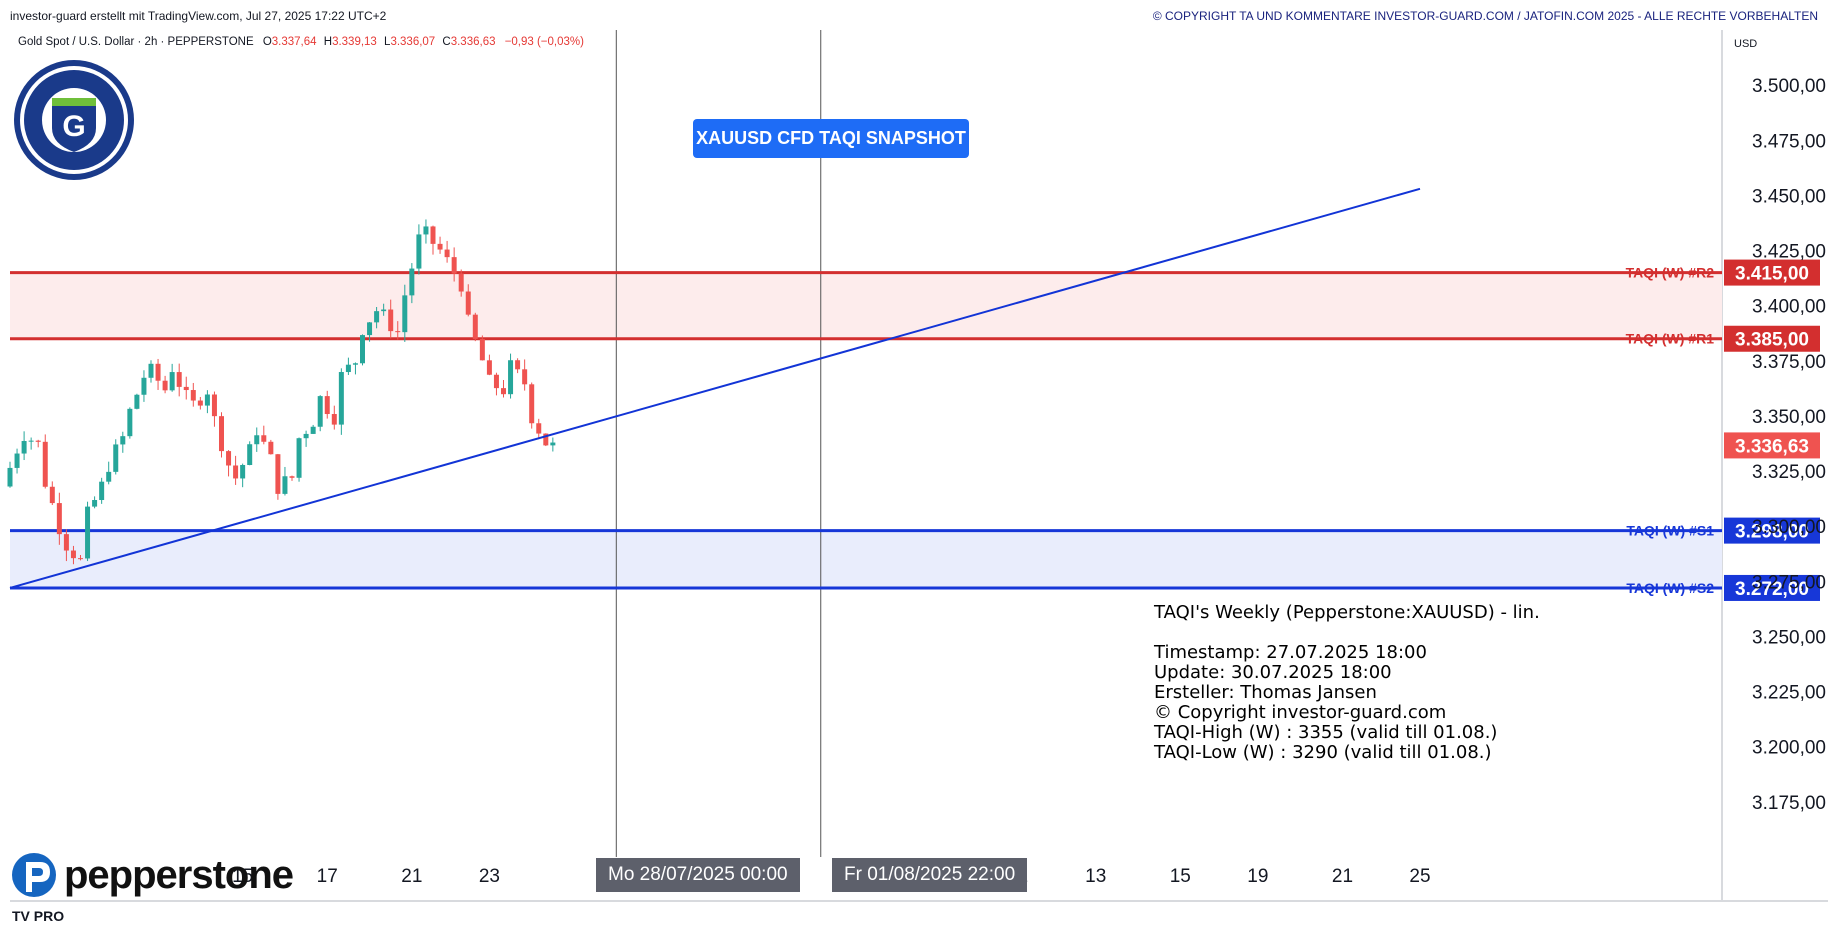  What do you see at coordinates (1789, 472) in the screenshot?
I see `y-tick-label: 3.325,00` at bounding box center [1789, 472].